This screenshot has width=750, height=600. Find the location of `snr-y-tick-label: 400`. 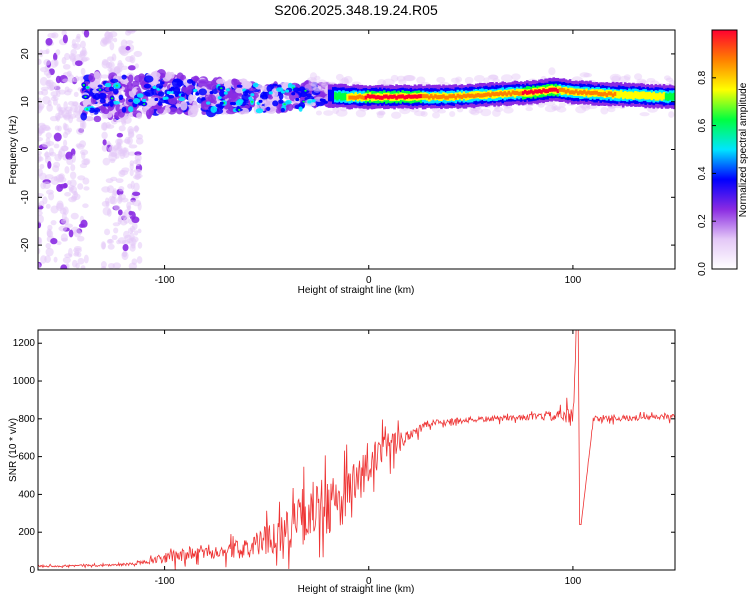

snr-y-tick-label: 400 is located at coordinates (26, 494).